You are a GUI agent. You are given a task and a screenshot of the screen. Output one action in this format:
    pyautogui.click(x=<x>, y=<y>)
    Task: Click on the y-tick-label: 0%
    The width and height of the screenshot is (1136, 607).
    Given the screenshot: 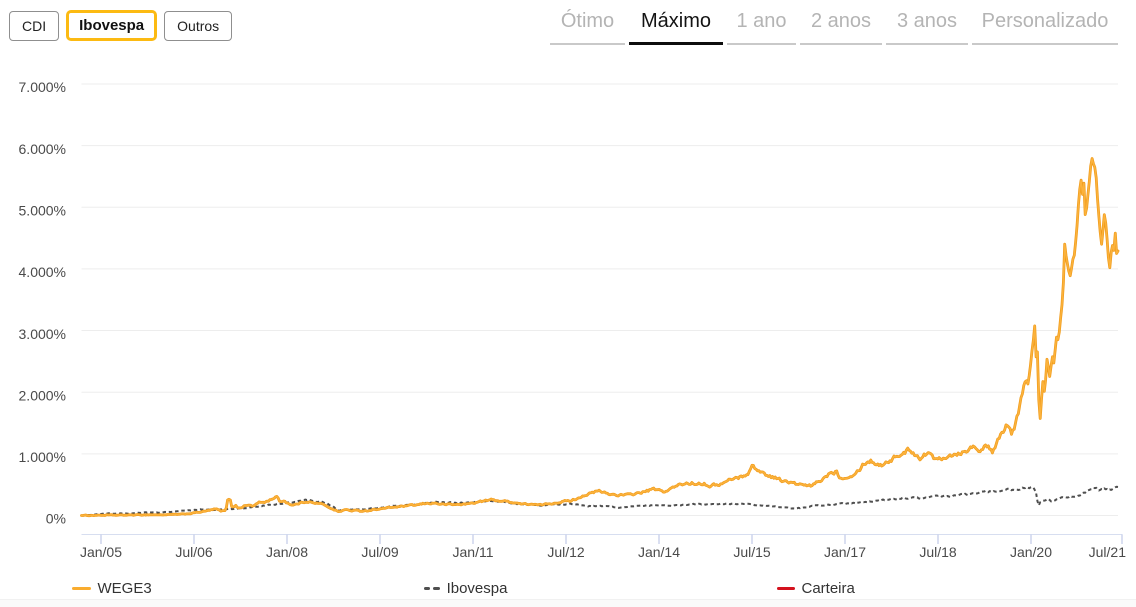 What is the action you would take?
    pyautogui.click(x=56, y=519)
    